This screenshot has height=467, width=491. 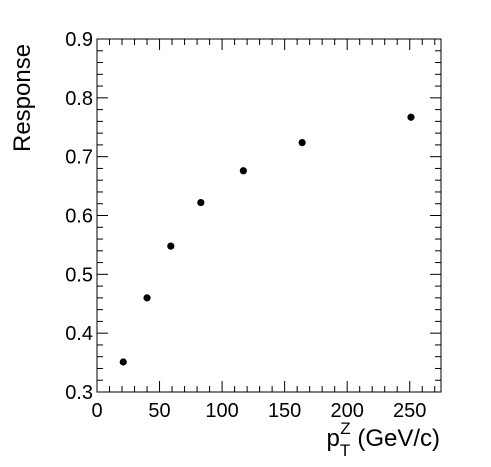 I want to click on x-axis-title-sub: T, so click(x=345, y=450).